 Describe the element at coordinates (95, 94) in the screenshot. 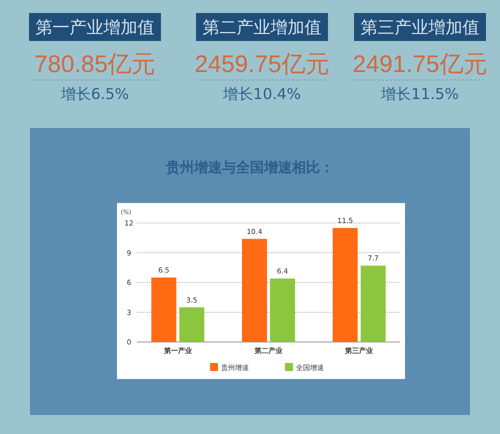

I see `text: 增长6.5%` at that location.